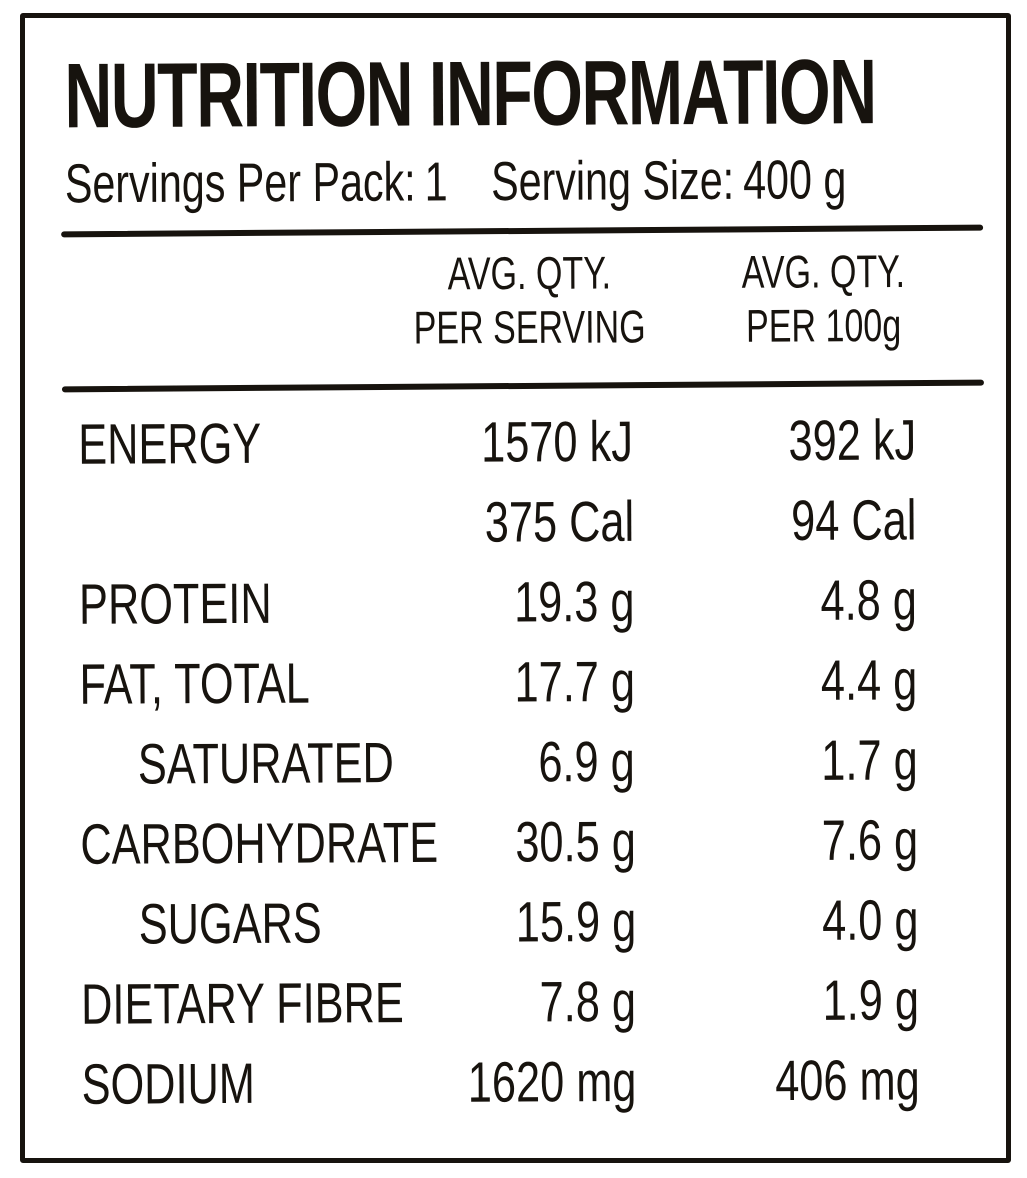 The height and width of the screenshot is (1178, 1027). What do you see at coordinates (869, 680) in the screenshot?
I see `row-value-per-100g: 4.4 g` at bounding box center [869, 680].